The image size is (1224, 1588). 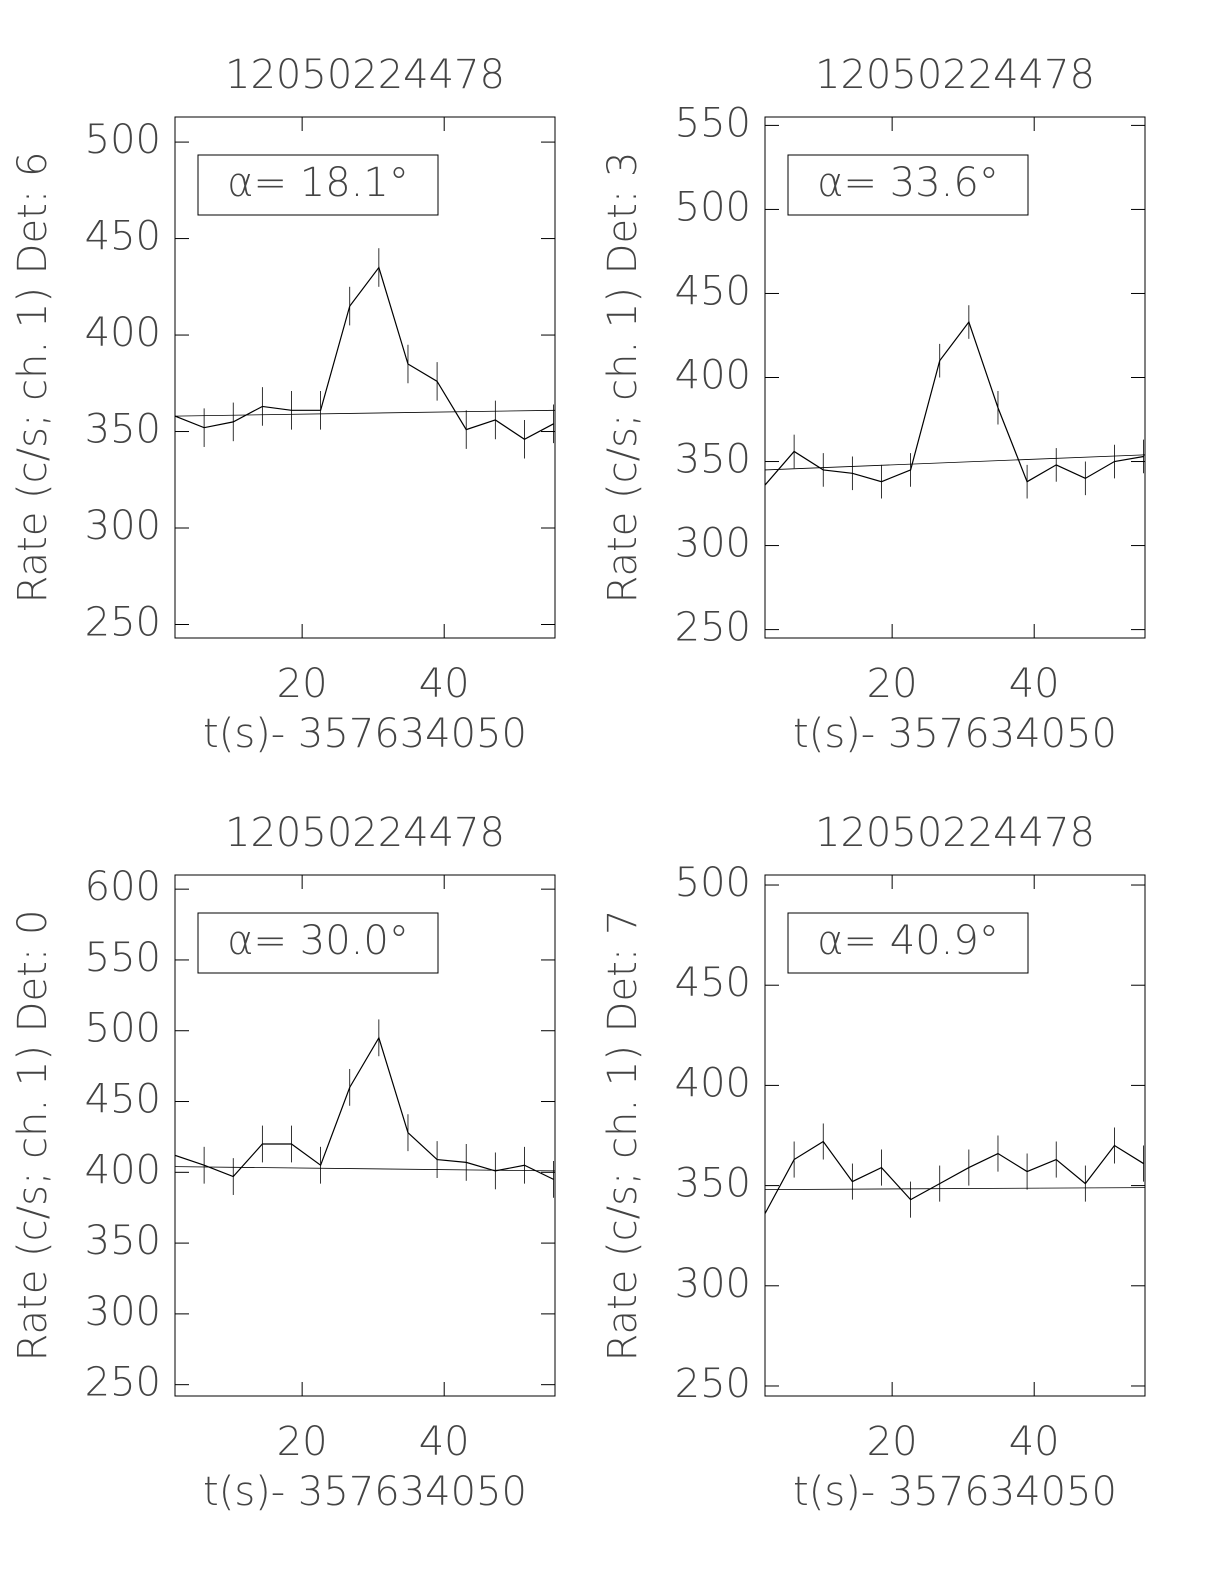 I want to click on y-axis-label: Rate (c/s; ch. 1) Det: 0, so click(x=33, y=1136).